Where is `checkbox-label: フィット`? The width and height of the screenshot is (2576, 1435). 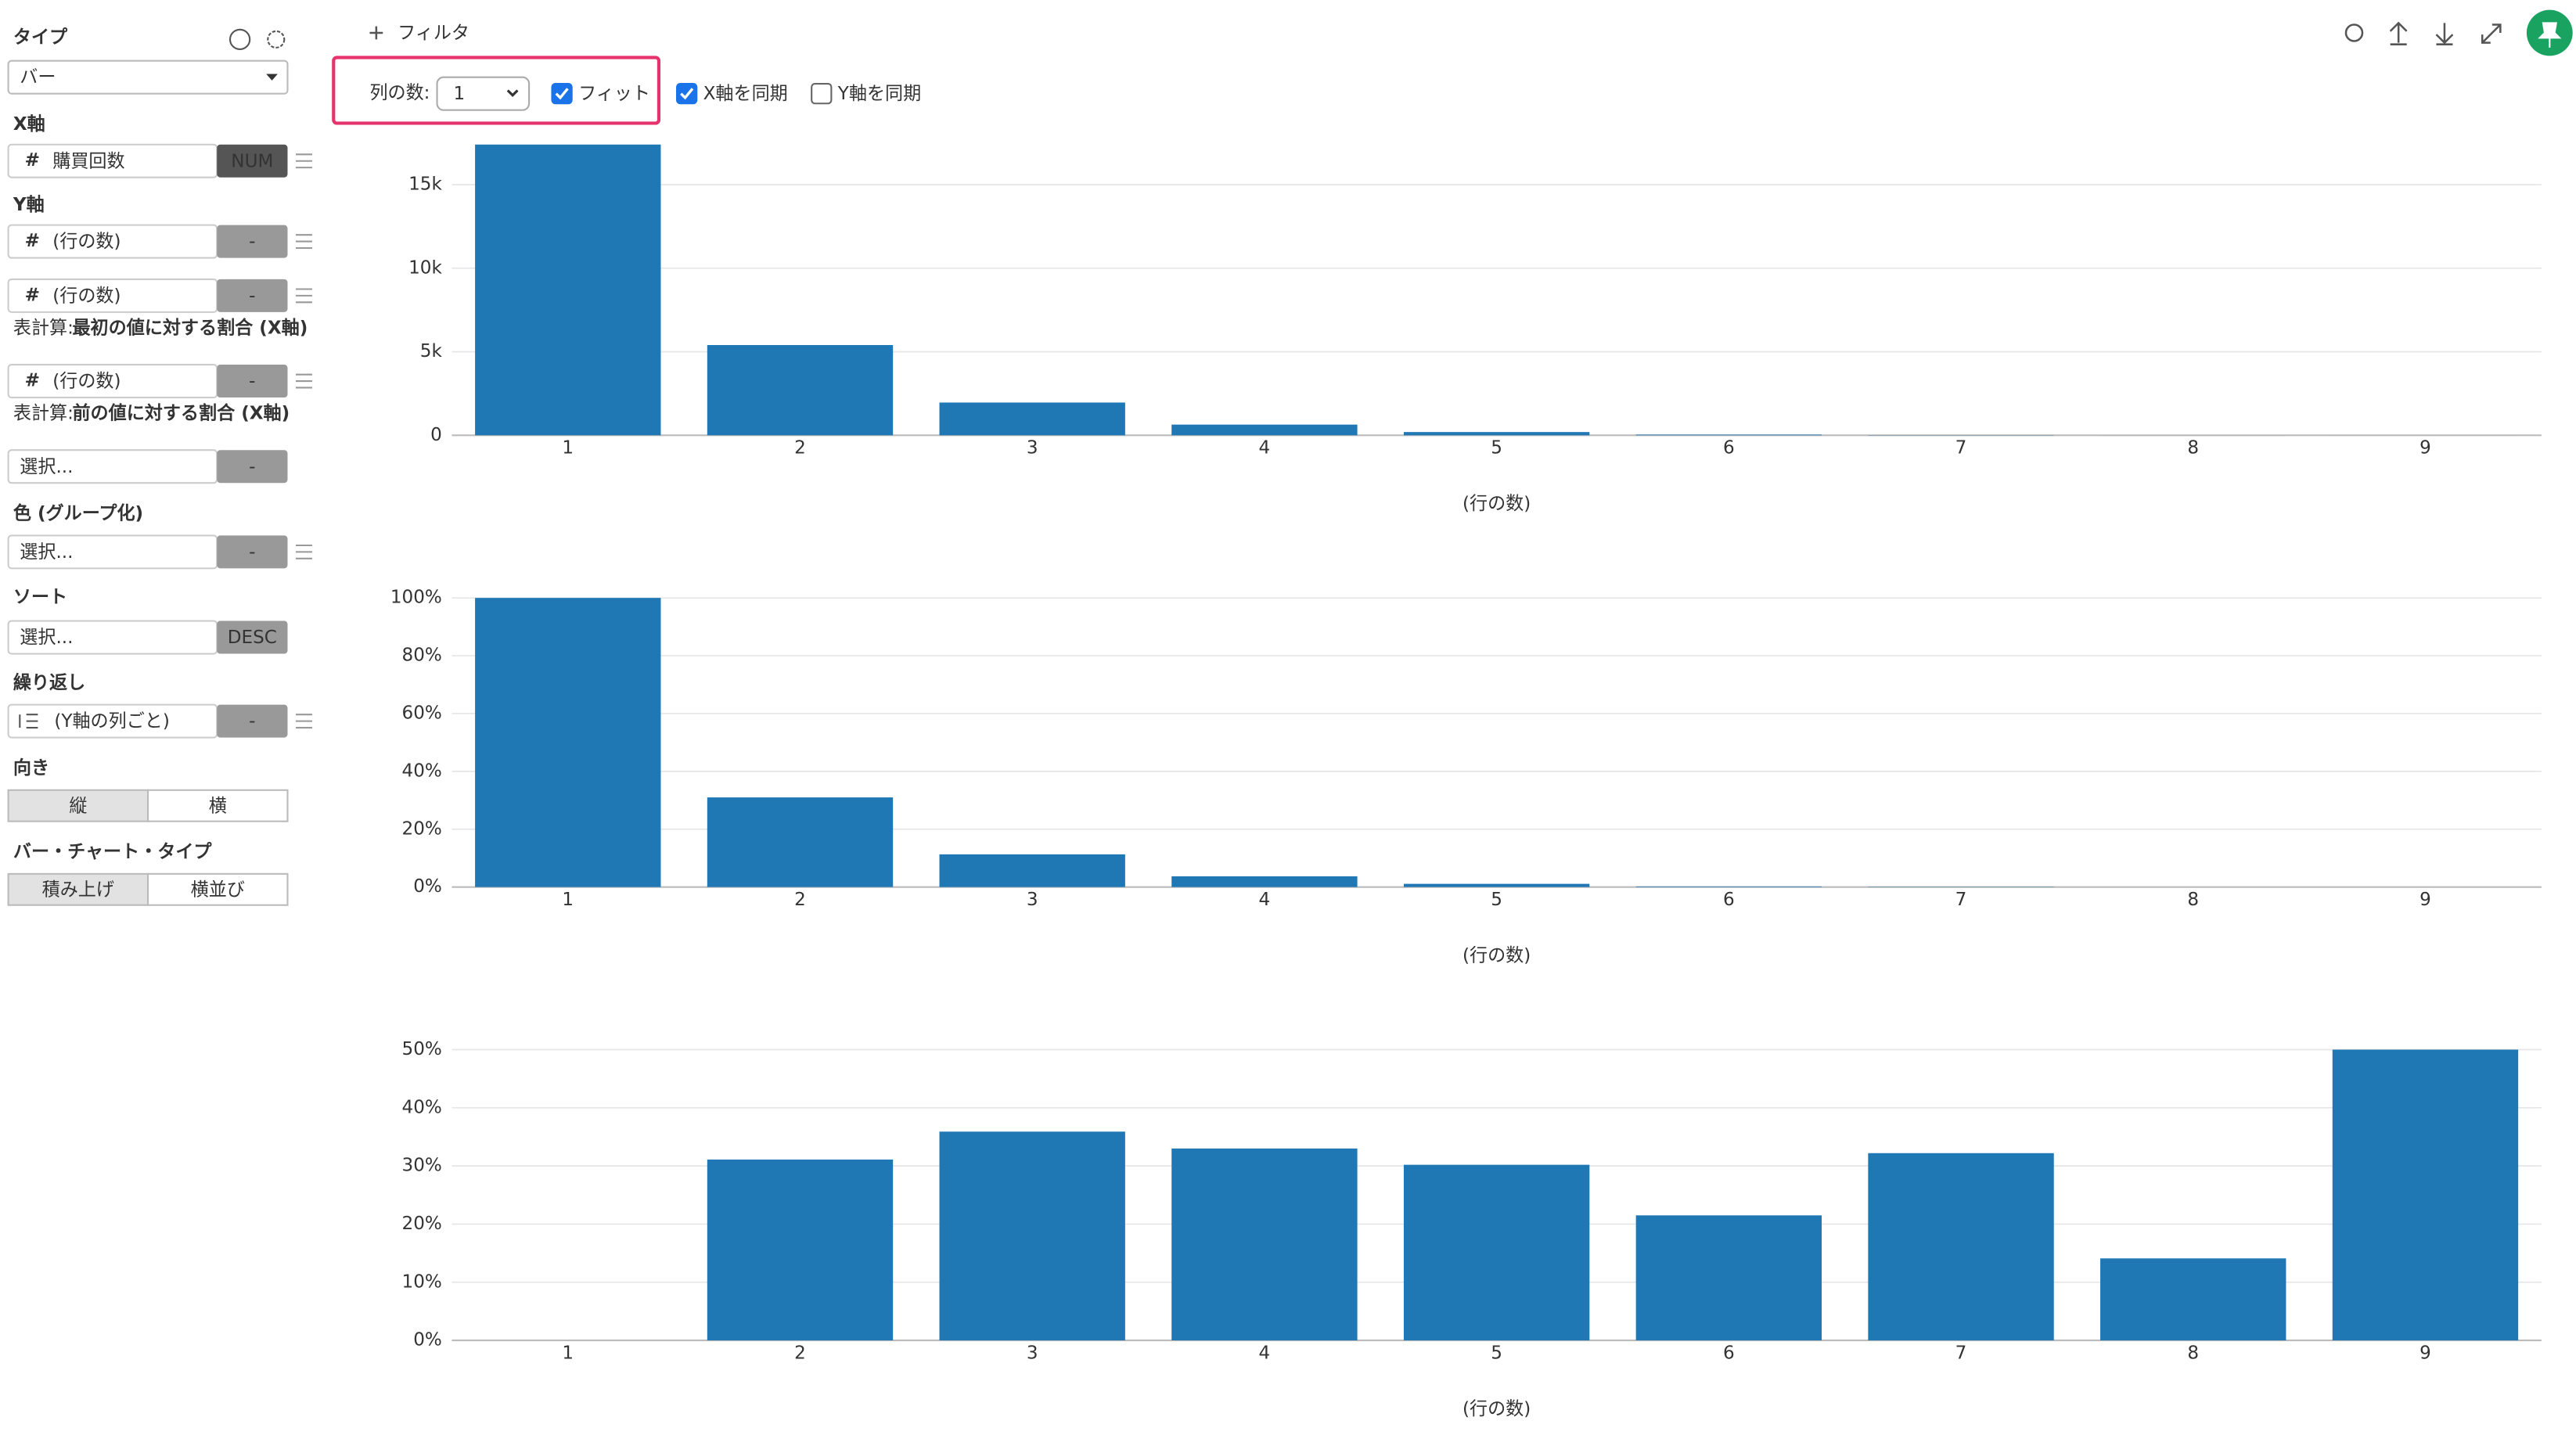 checkbox-label: フィット is located at coordinates (614, 94).